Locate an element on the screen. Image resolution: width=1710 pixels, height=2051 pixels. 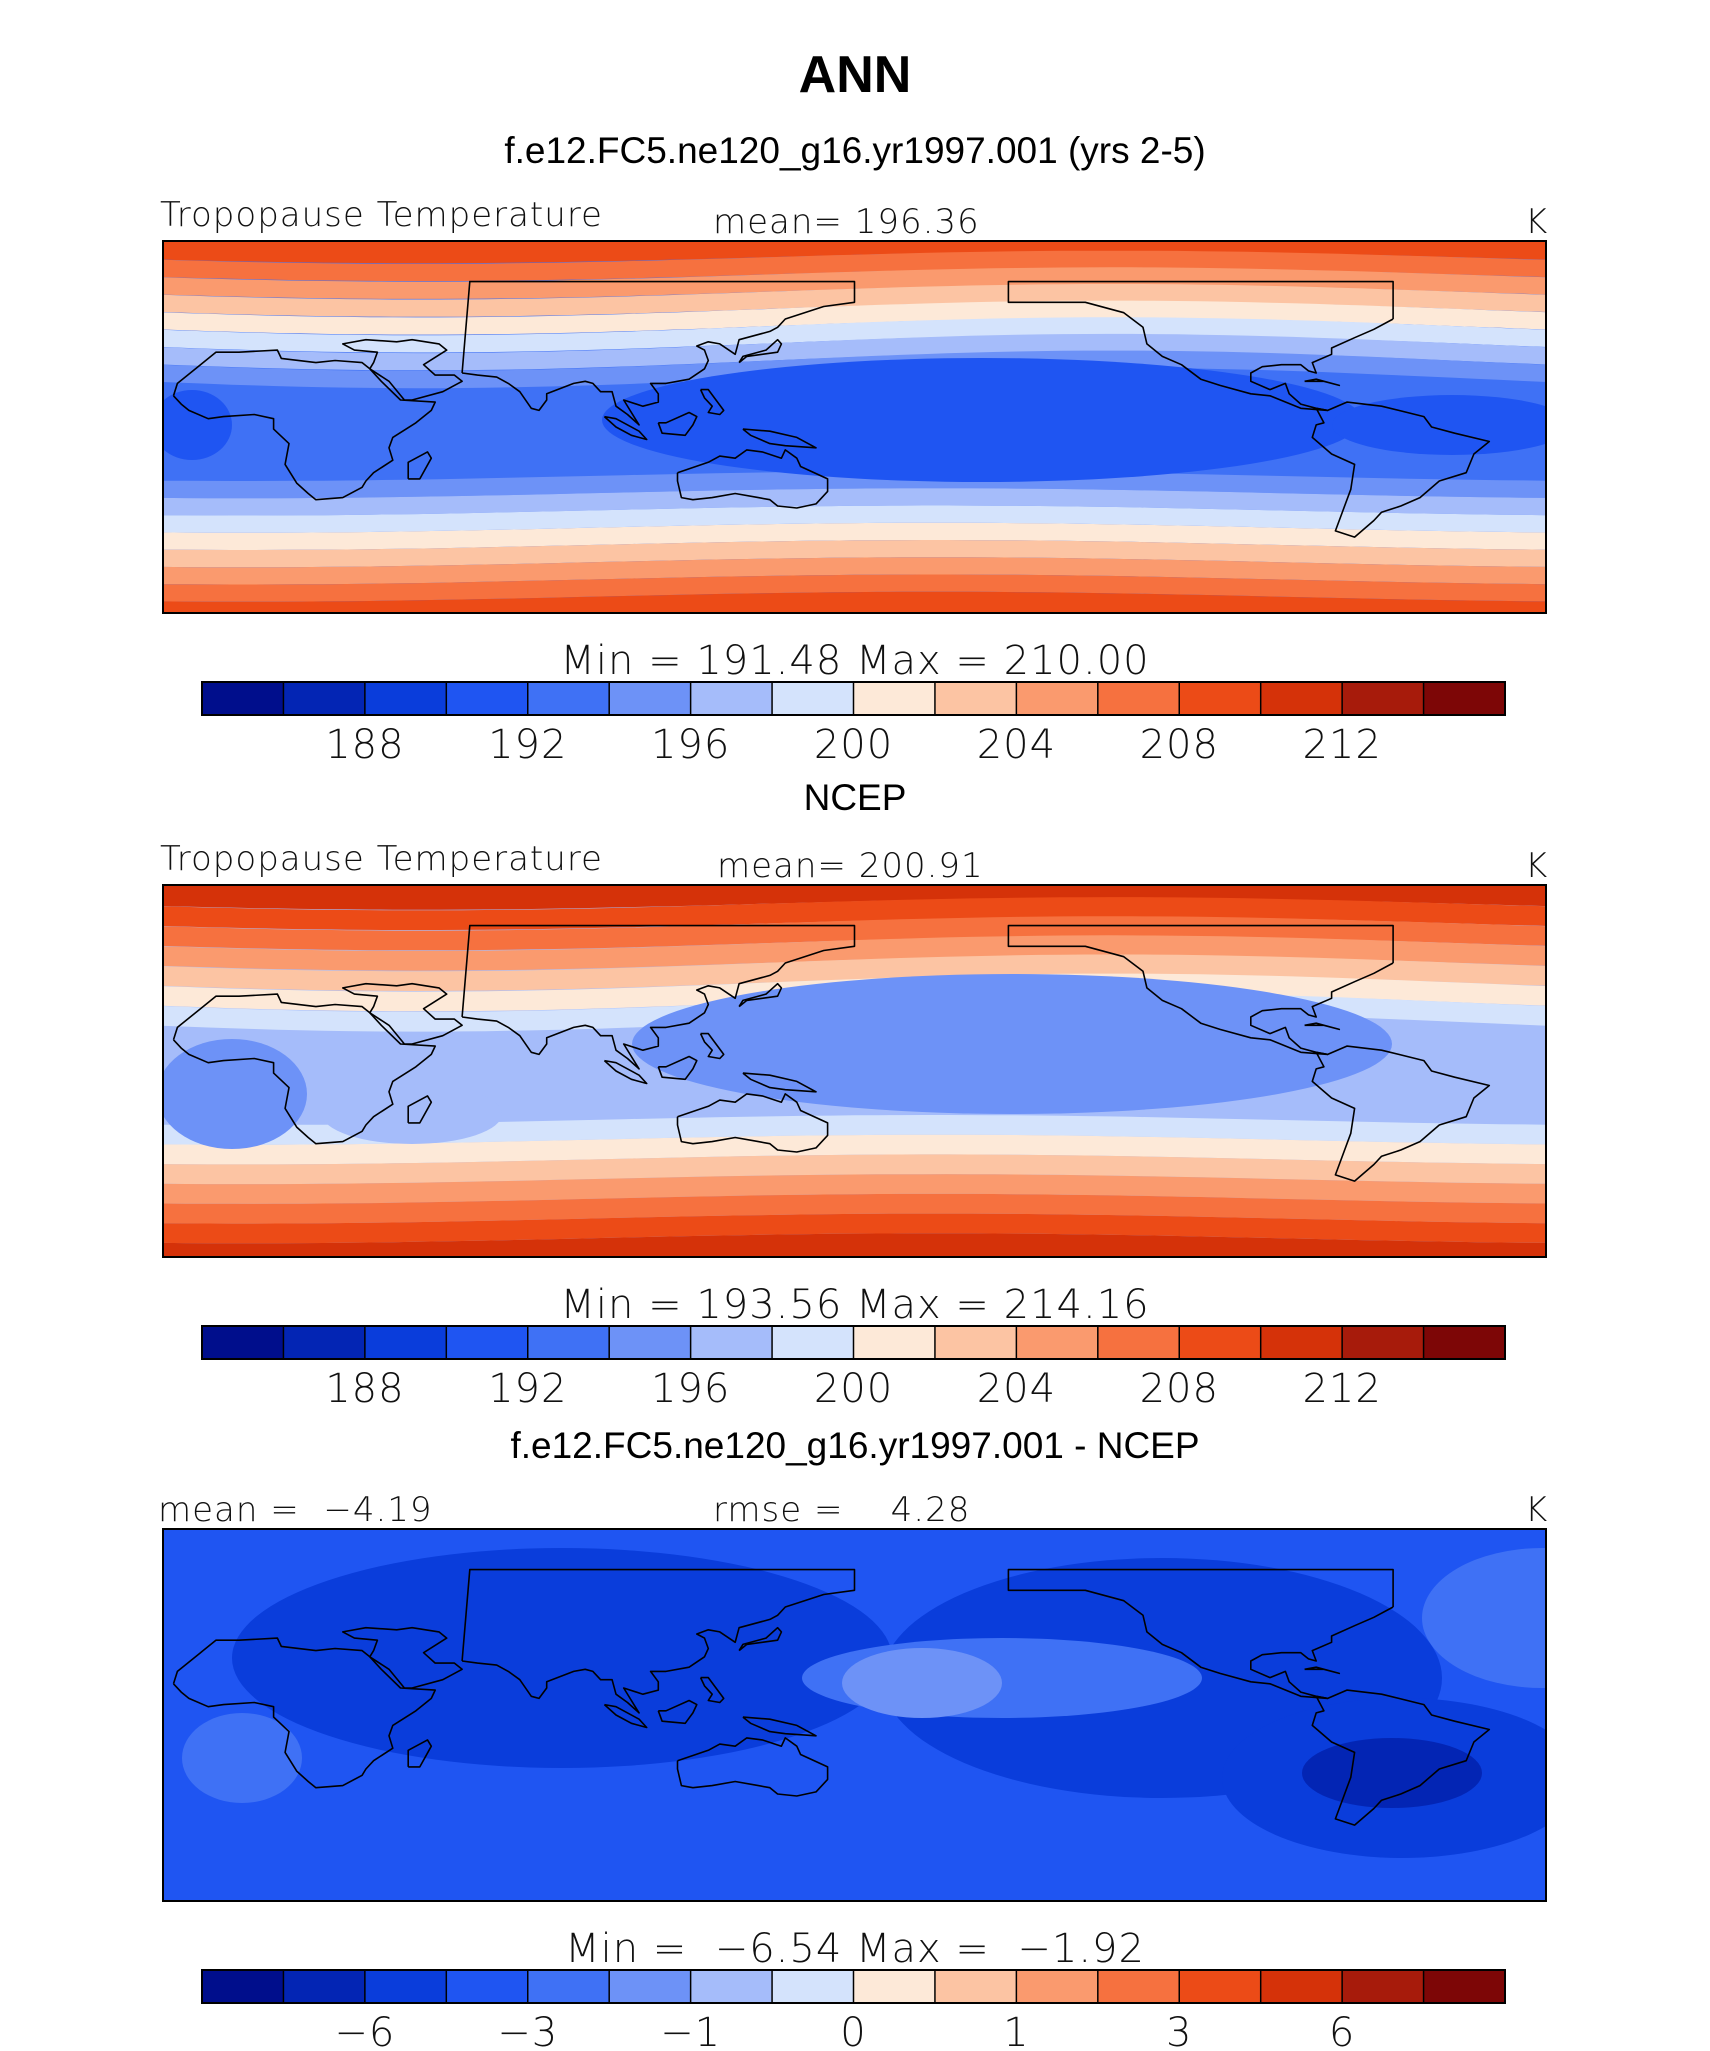
model-warm-pool-minimum is located at coordinates (982, 420).